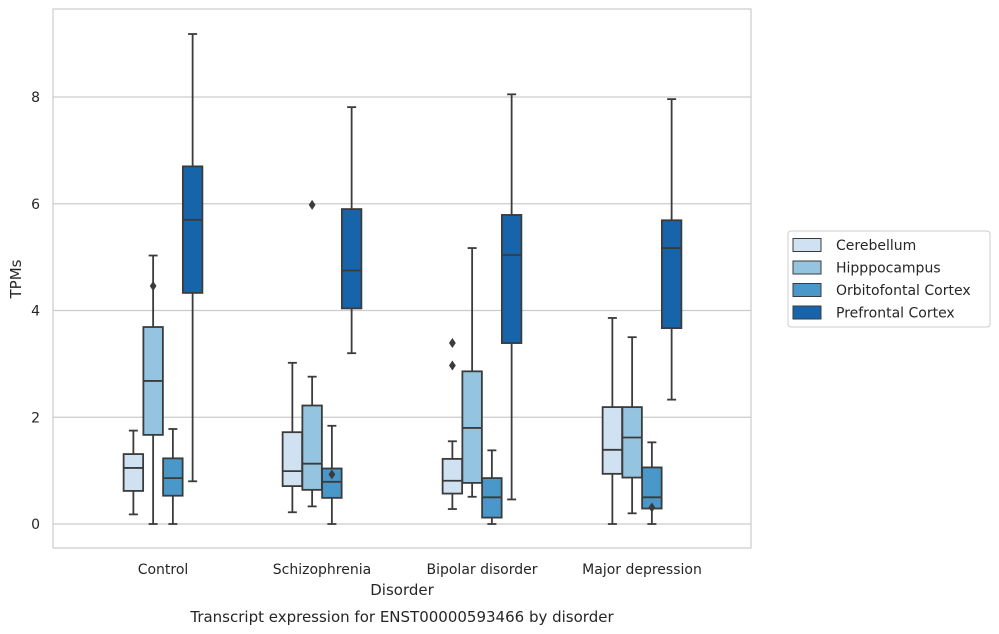 The image size is (999, 634). What do you see at coordinates (903, 291) in the screenshot?
I see `legend-label-orbitofontal-cortex: Orbitofontal Cortex` at bounding box center [903, 291].